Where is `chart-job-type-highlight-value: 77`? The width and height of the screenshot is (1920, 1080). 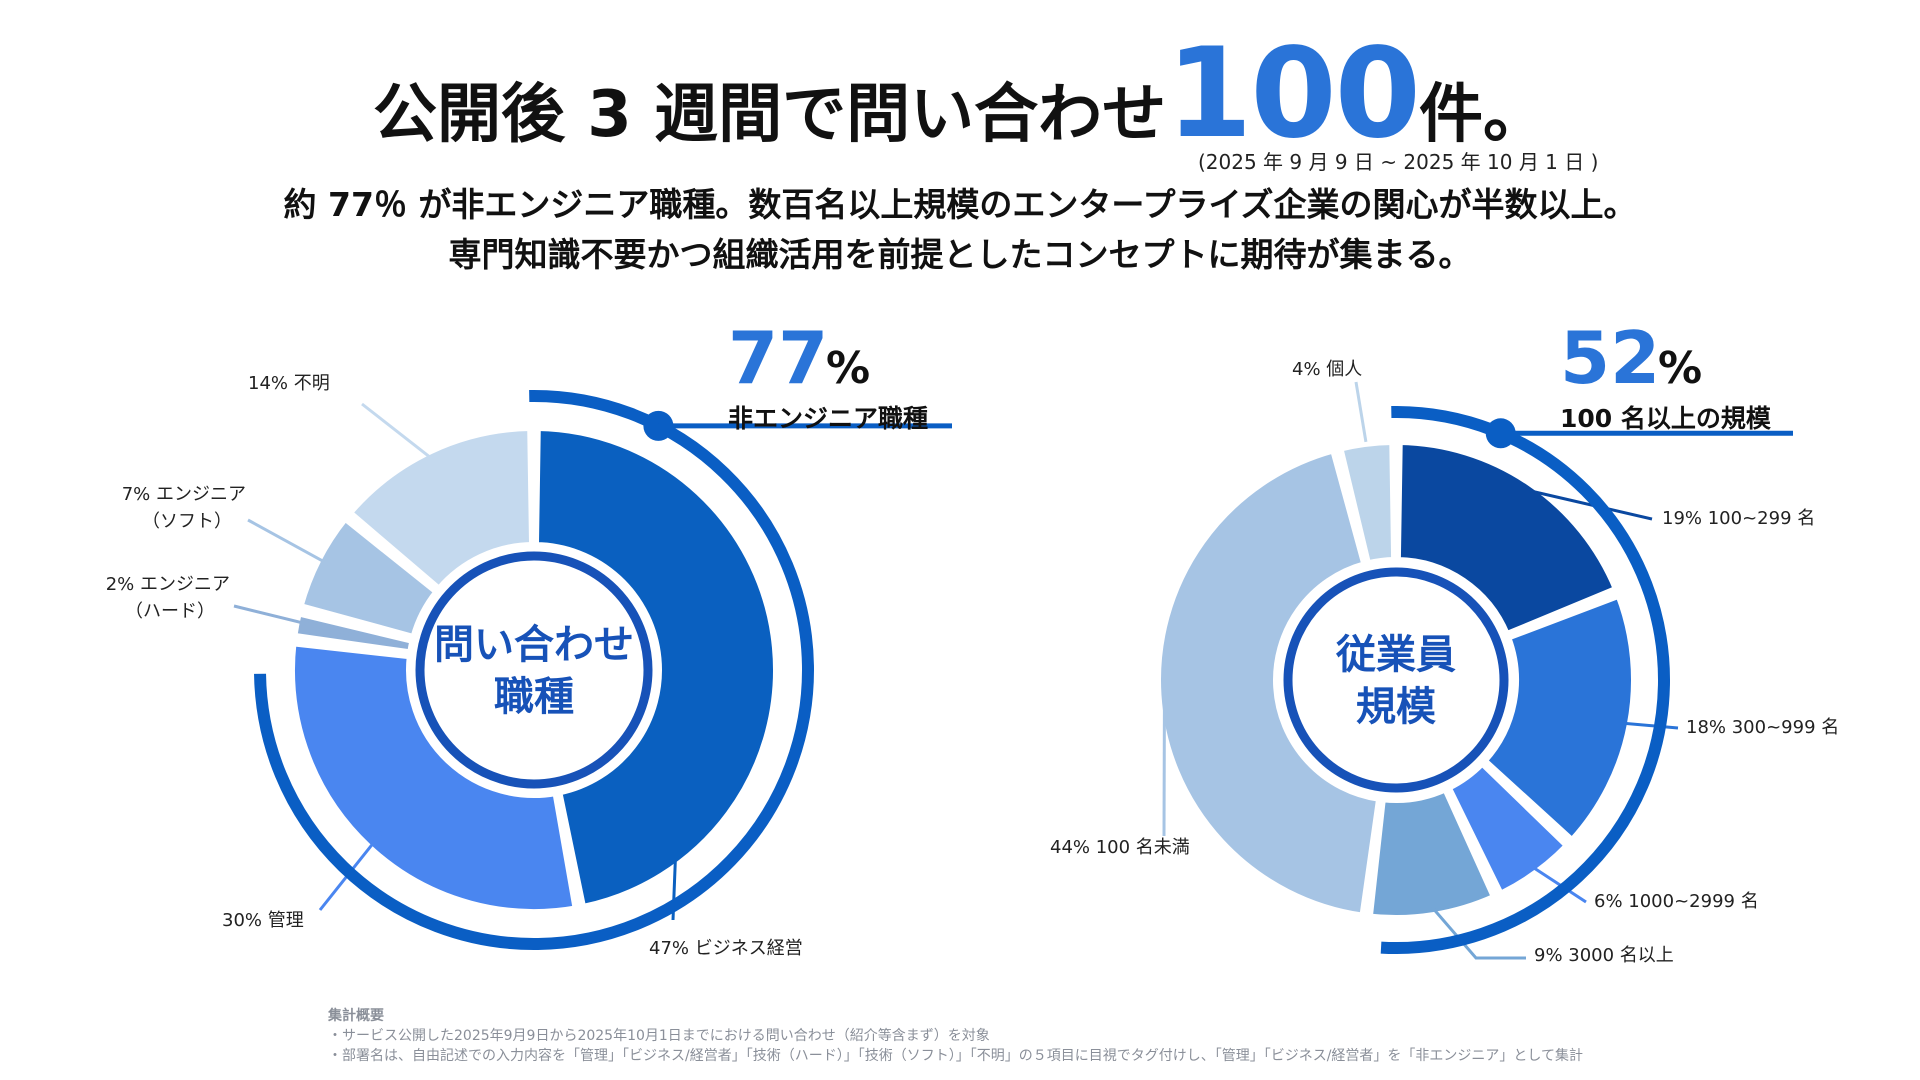 chart-job-type-highlight-value: 77 is located at coordinates (778, 358).